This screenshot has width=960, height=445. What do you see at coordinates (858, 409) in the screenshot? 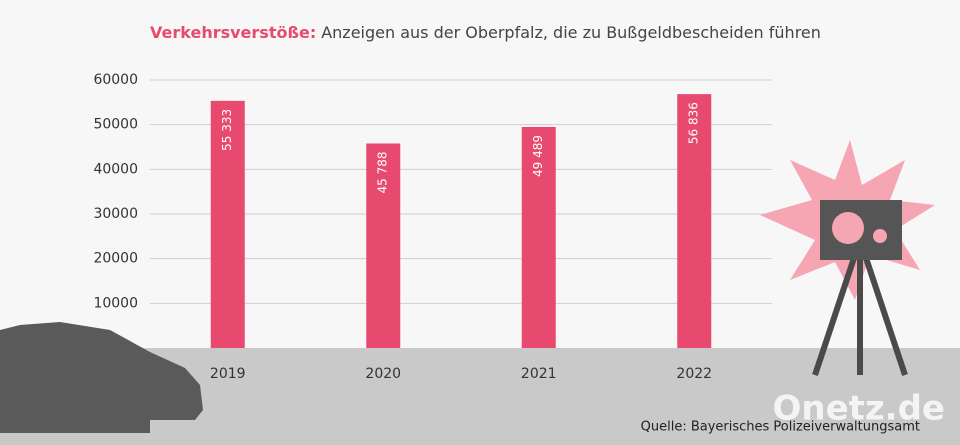
I see `watermark: Onetz.de` at bounding box center [858, 409].